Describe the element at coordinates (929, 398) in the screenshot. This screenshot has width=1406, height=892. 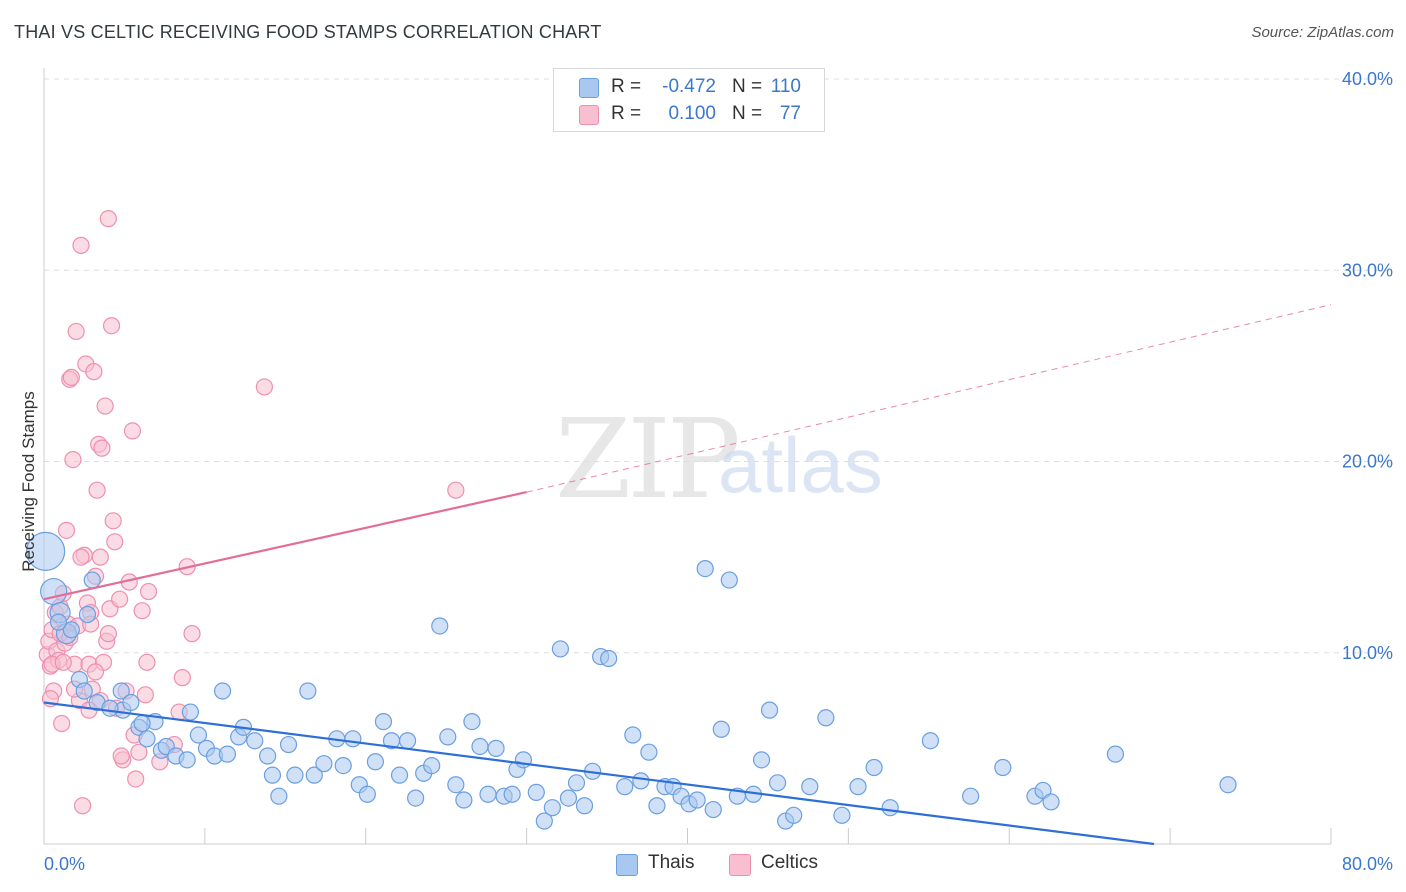
I see `celtics-trend-extension` at that location.